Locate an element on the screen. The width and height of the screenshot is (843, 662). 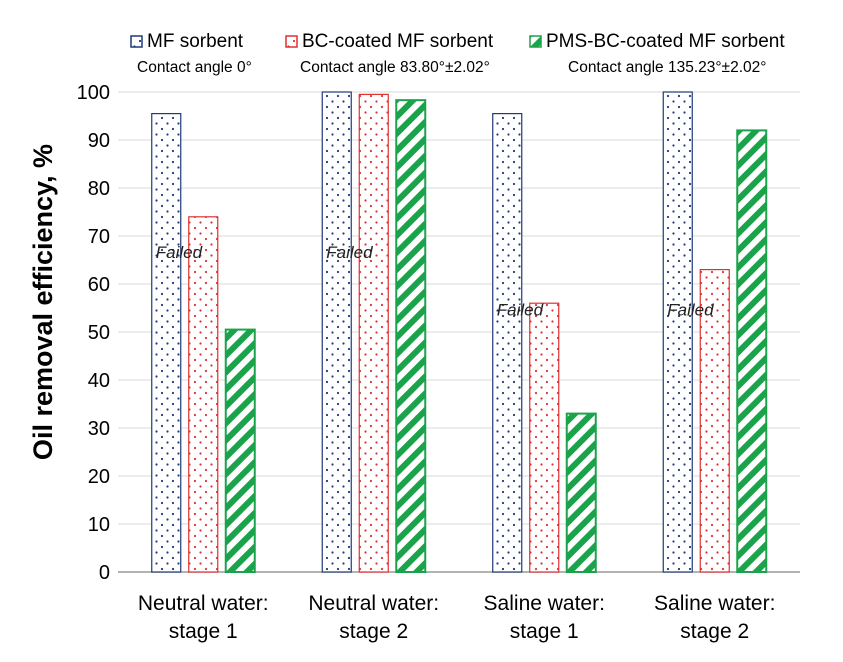
y-tick-label: 70 is located at coordinates (99, 237).